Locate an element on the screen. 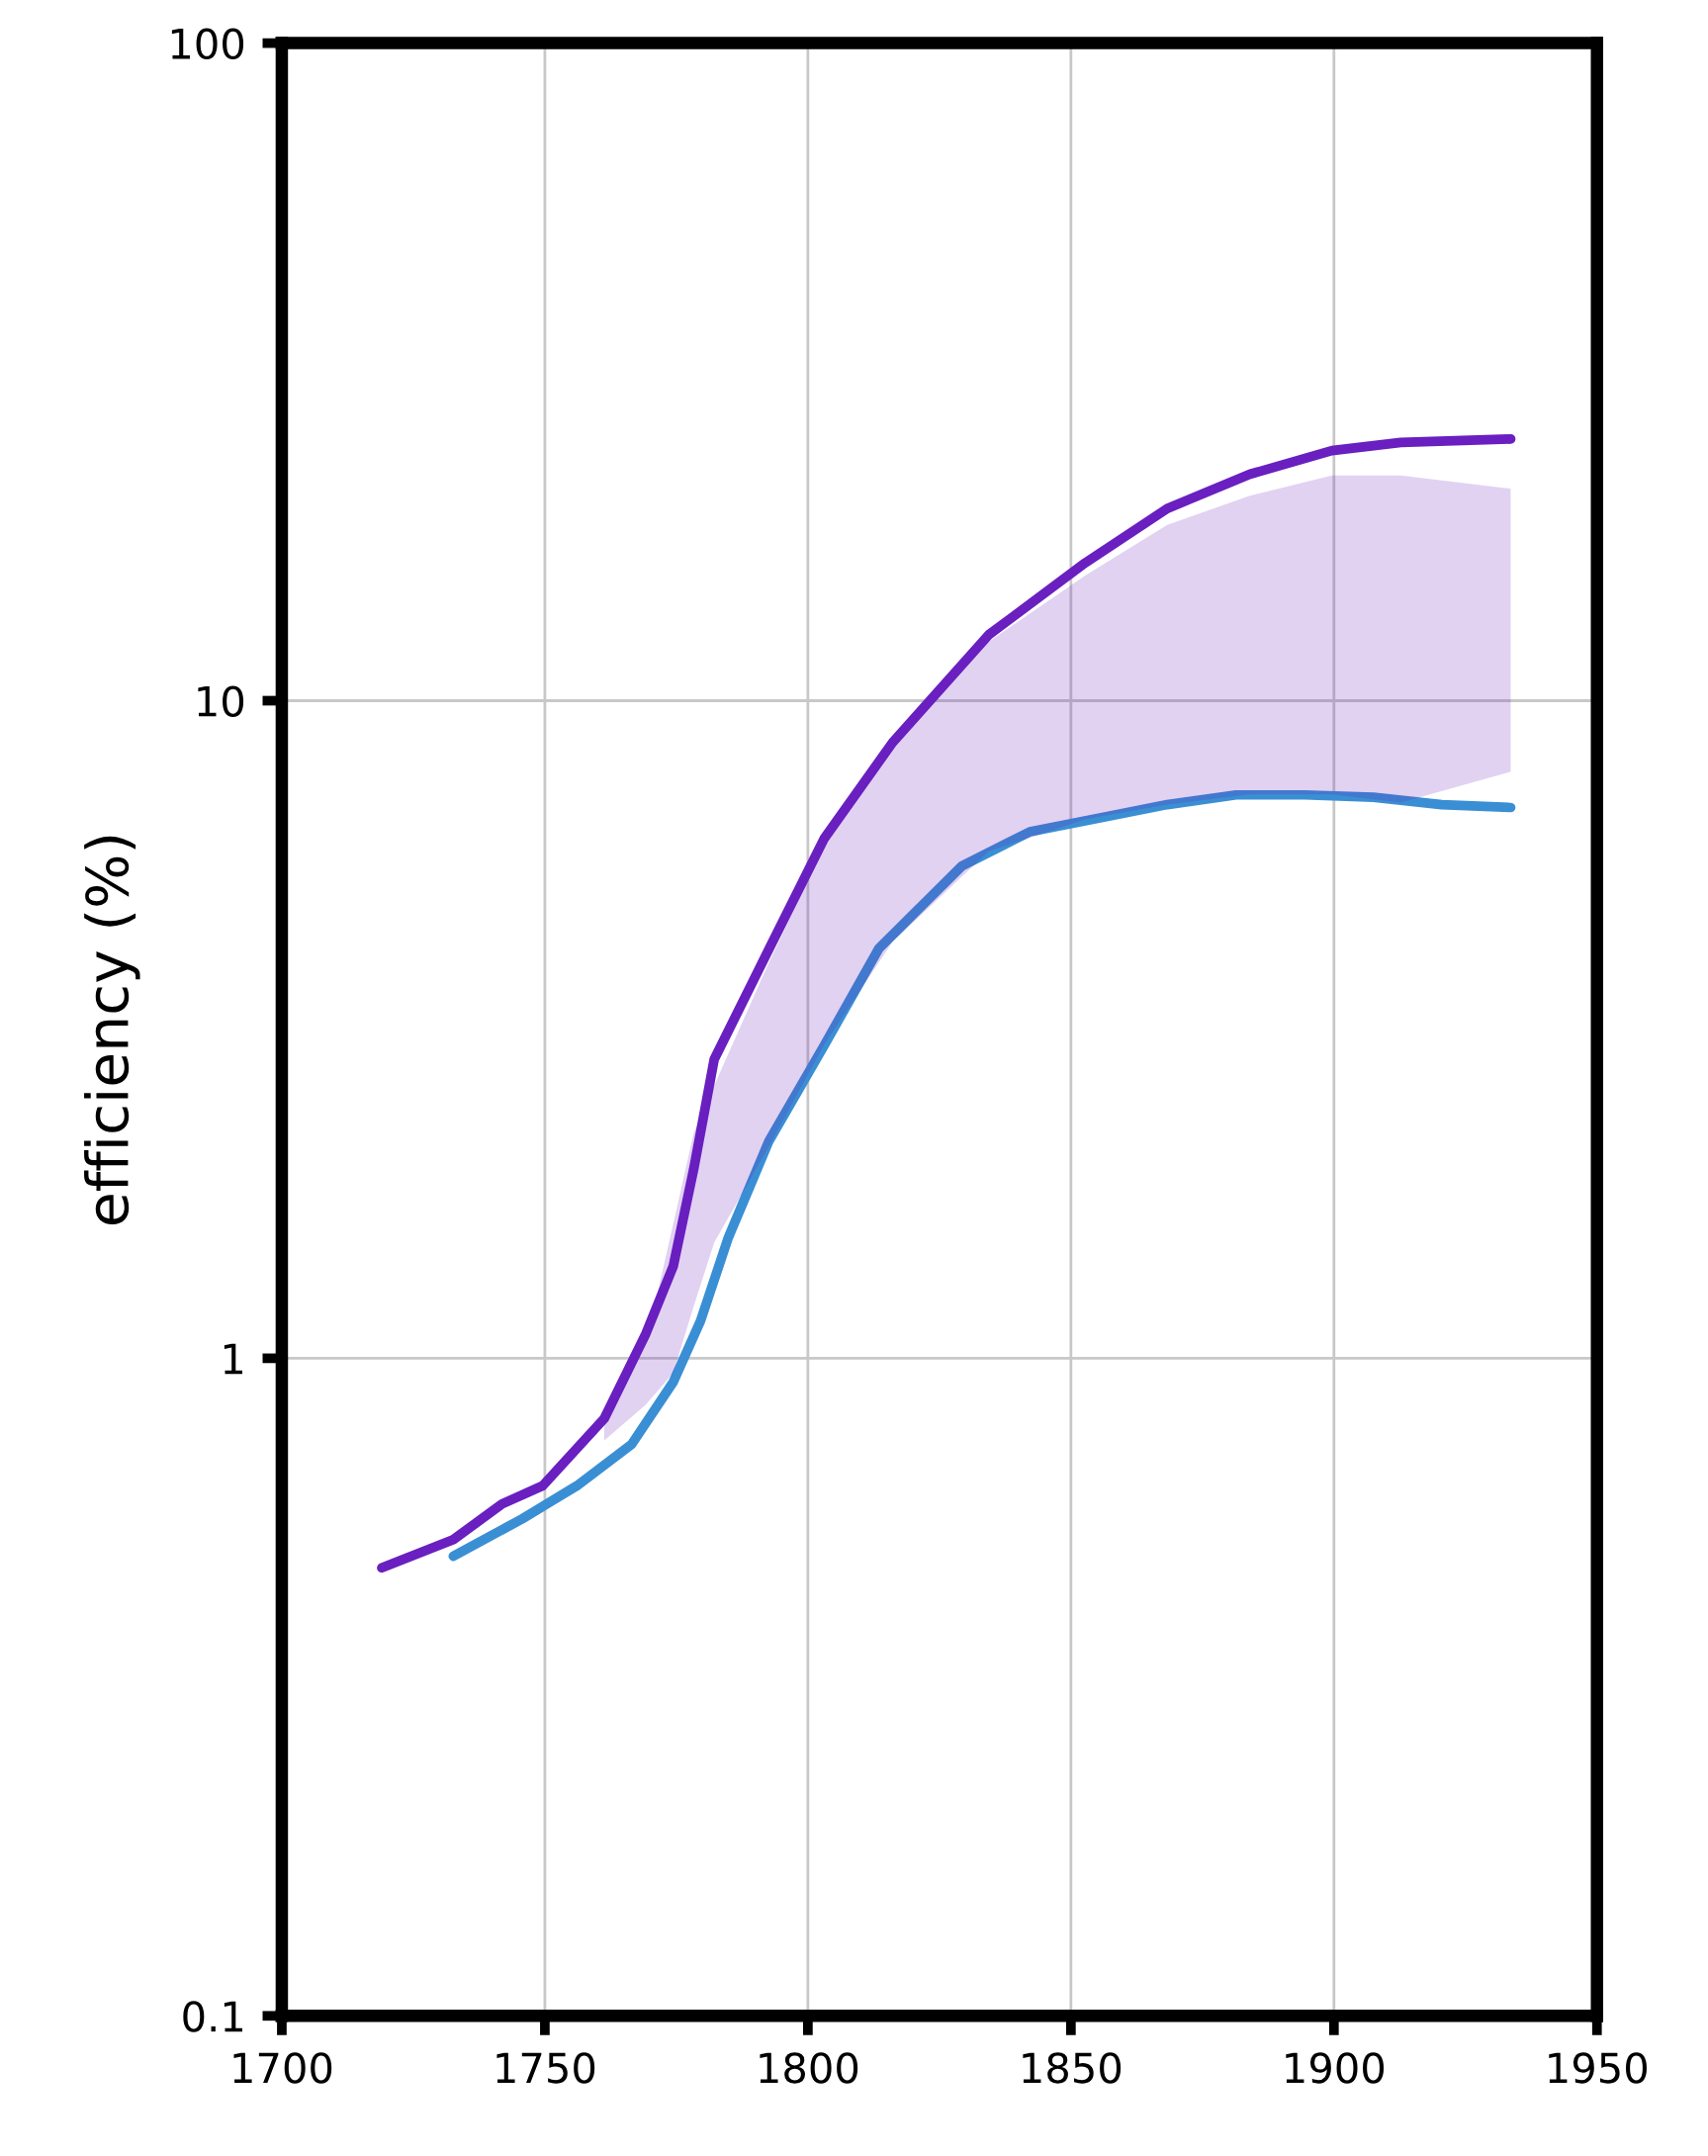  y-tick-label: 1 is located at coordinates (233, 1359).